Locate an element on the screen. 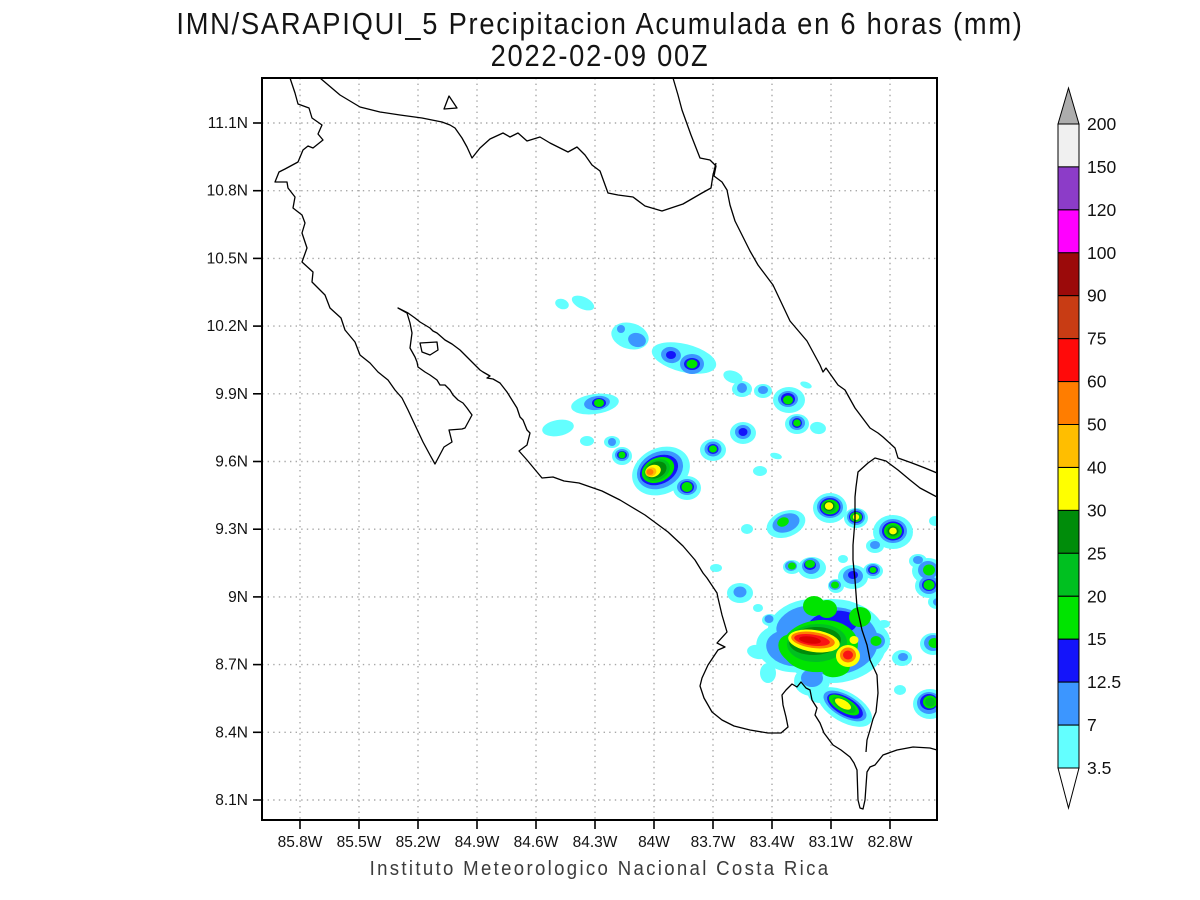 The width and height of the screenshot is (1200, 900). y-axis-label: 8.7N is located at coordinates (231, 665).